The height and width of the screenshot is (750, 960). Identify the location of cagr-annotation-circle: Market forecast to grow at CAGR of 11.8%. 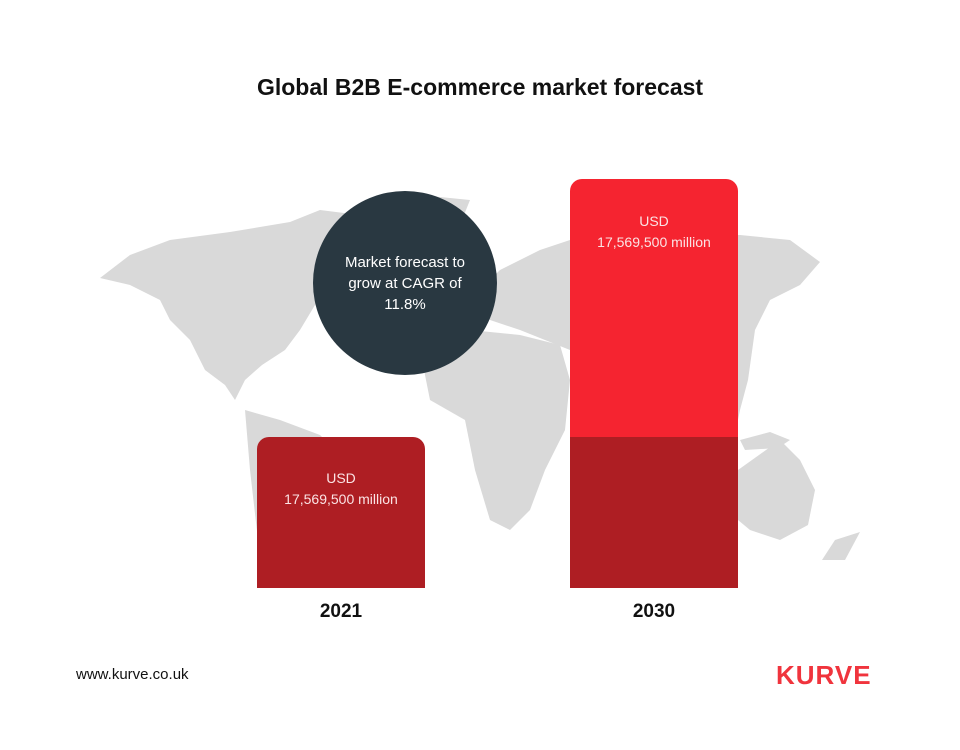
(405, 283).